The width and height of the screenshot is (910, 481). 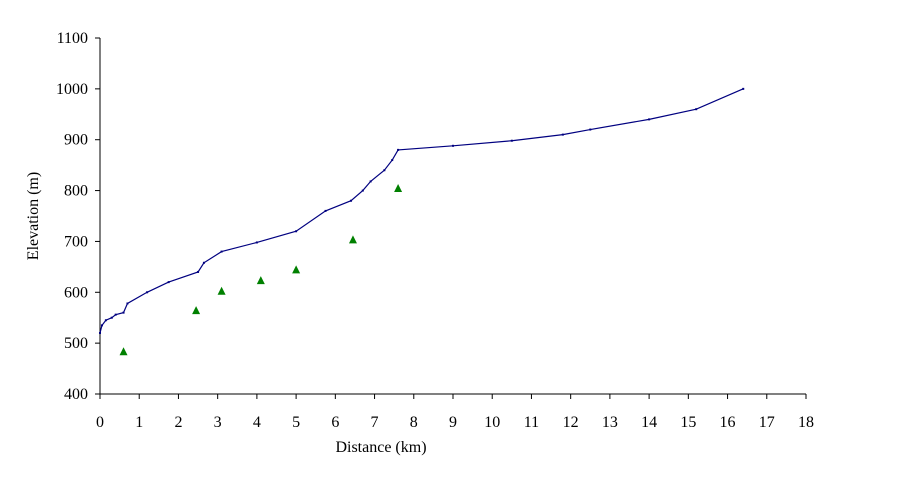 What do you see at coordinates (76, 394) in the screenshot?
I see `y-tick-label: 400` at bounding box center [76, 394].